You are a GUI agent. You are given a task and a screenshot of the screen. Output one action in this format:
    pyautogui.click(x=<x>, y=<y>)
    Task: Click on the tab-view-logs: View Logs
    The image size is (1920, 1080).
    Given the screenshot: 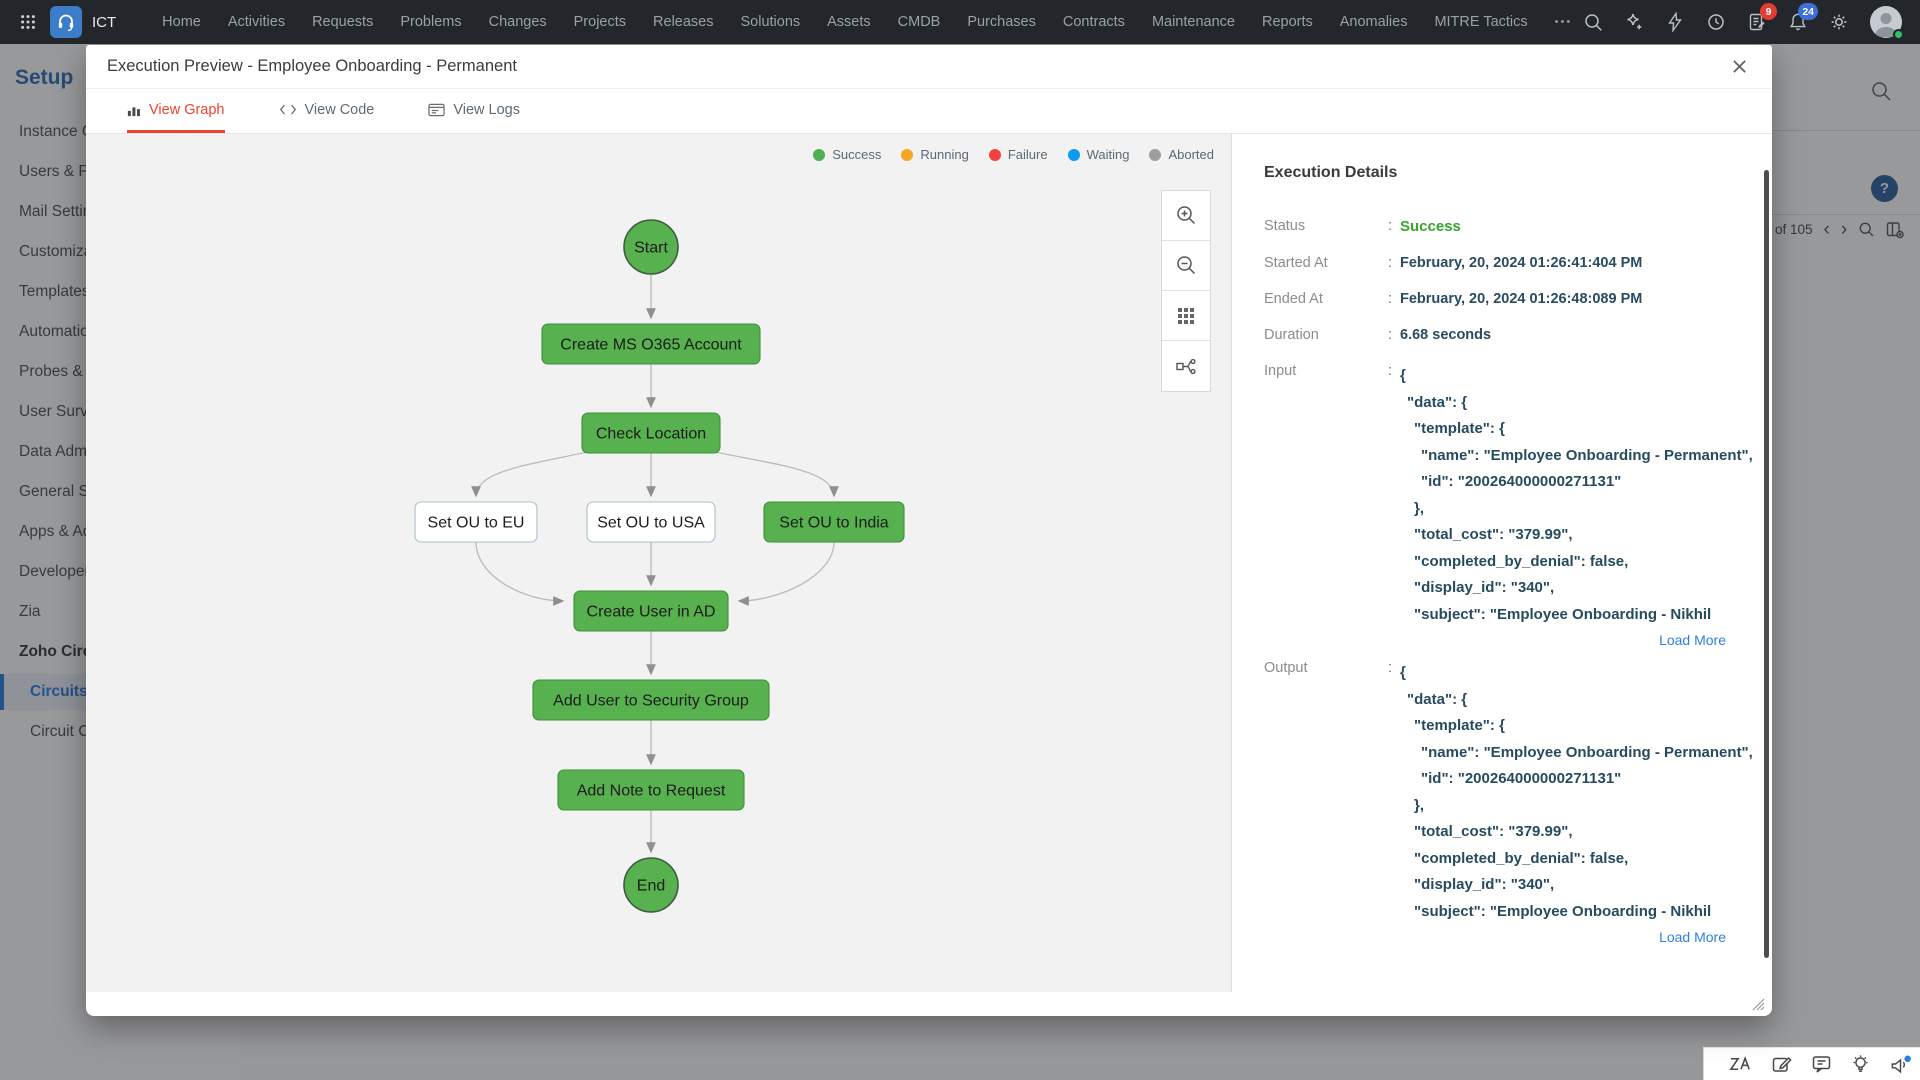 What is the action you would take?
    pyautogui.click(x=474, y=111)
    